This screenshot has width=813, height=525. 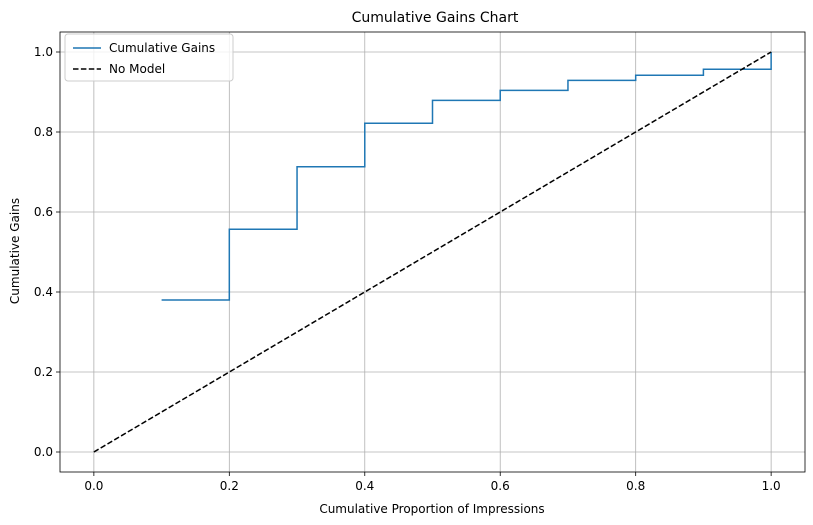 What do you see at coordinates (43, 372) in the screenshot?
I see `y-tick-label: 0.2` at bounding box center [43, 372].